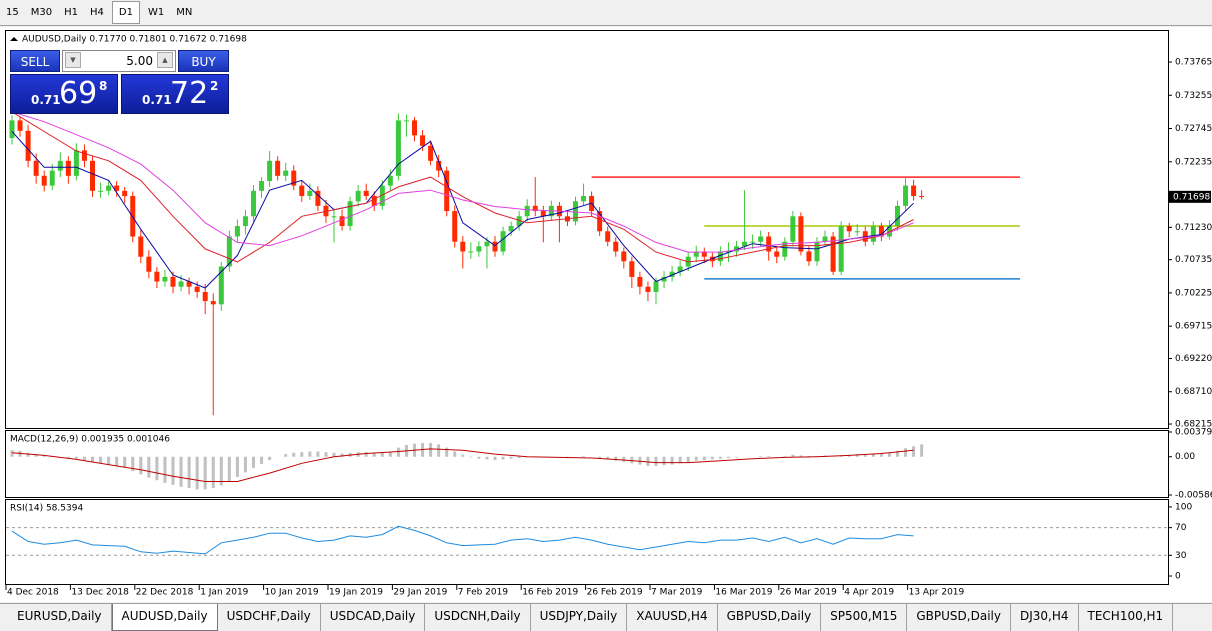 This screenshot has height=631, width=1212. I want to click on lot-input: 5.00, so click(119, 61).